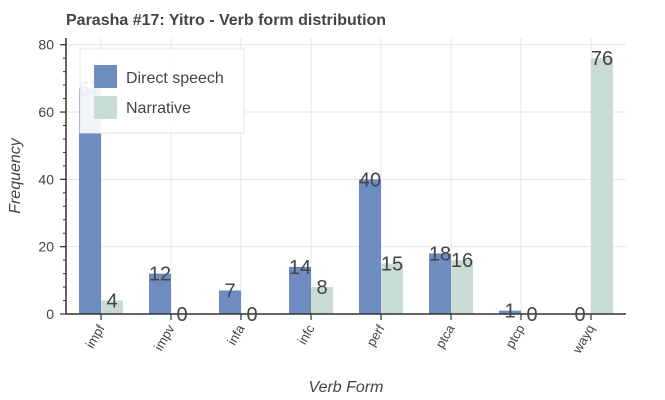 The height and width of the screenshot is (400, 665). I want to click on y-ticks: 0 20 40 60 80, so click(52, 179).